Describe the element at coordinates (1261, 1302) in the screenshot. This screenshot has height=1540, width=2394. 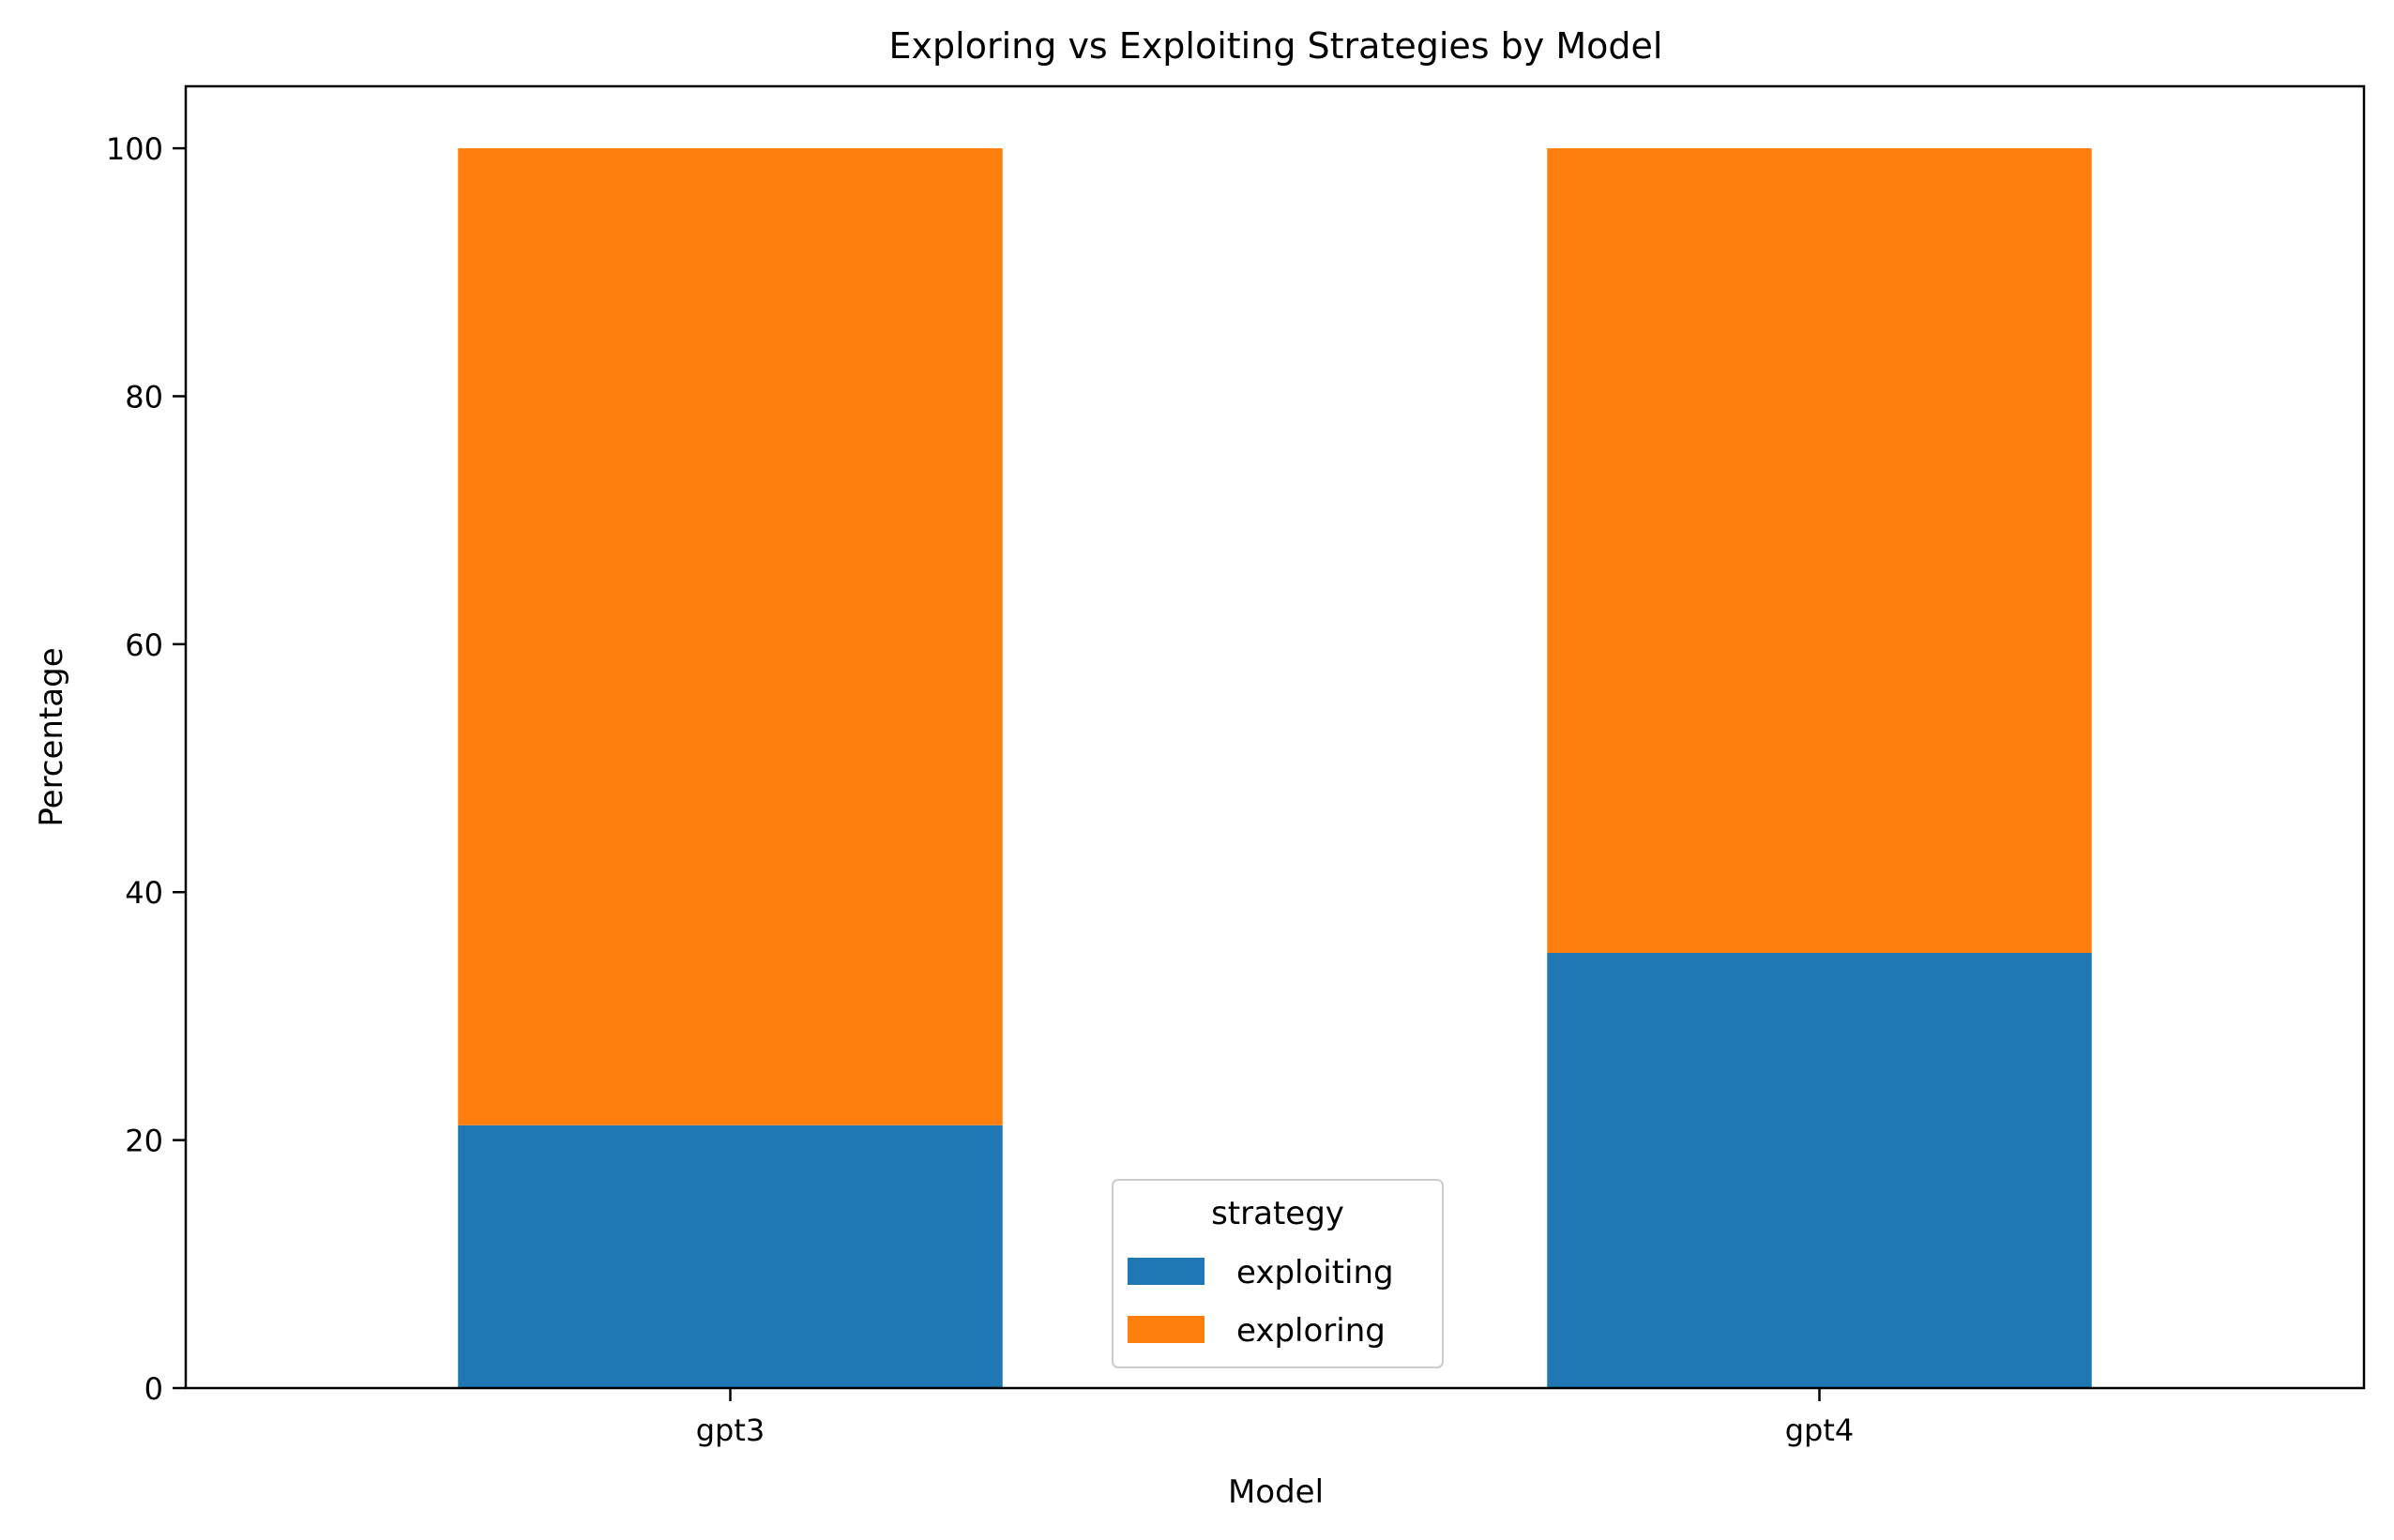
I see `legend-entries: exploiting exploring` at that location.